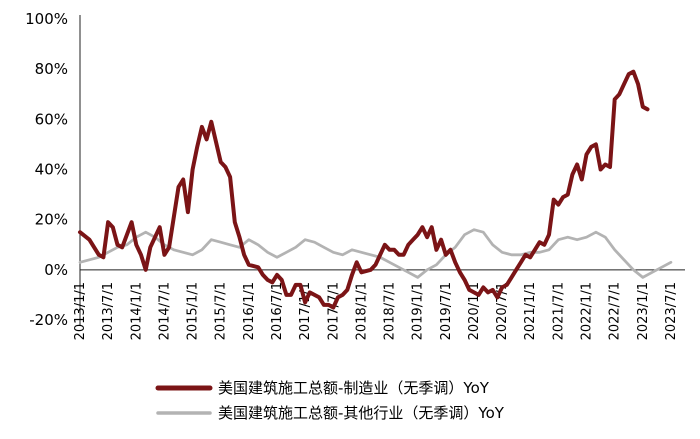 Image resolution: width=700 pixels, height=439 pixels. I want to click on y-tick-label: 100%, so click(46, 19).